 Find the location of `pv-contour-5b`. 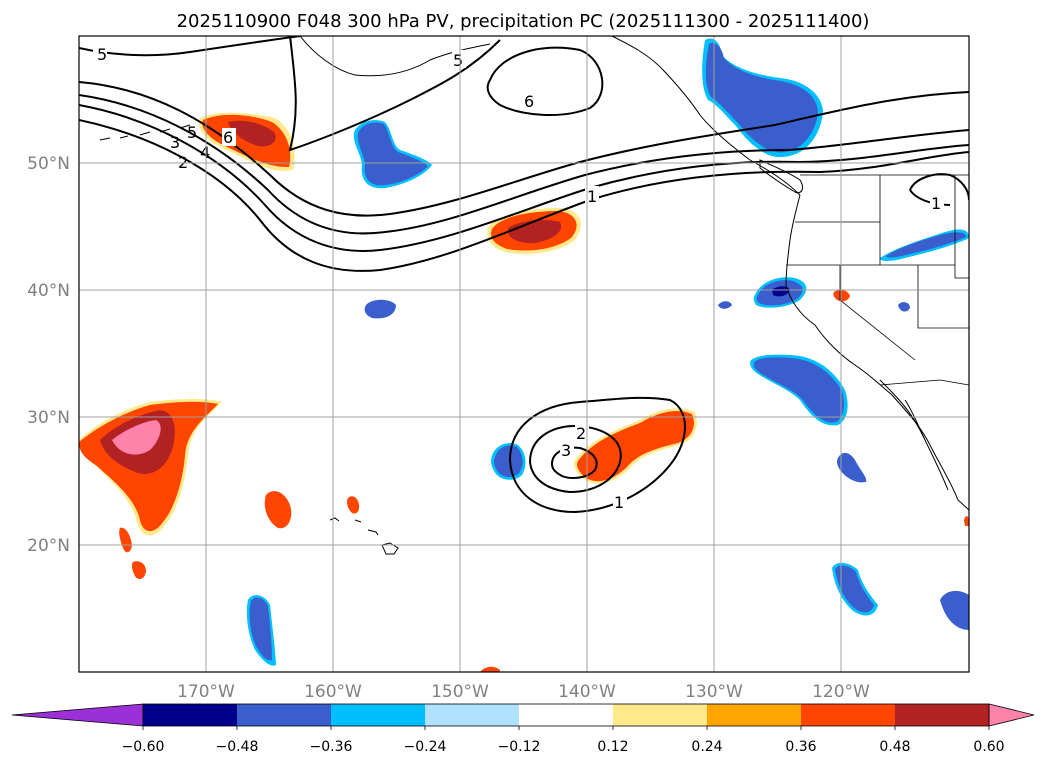

pv-contour-5b is located at coordinates (190, 46).